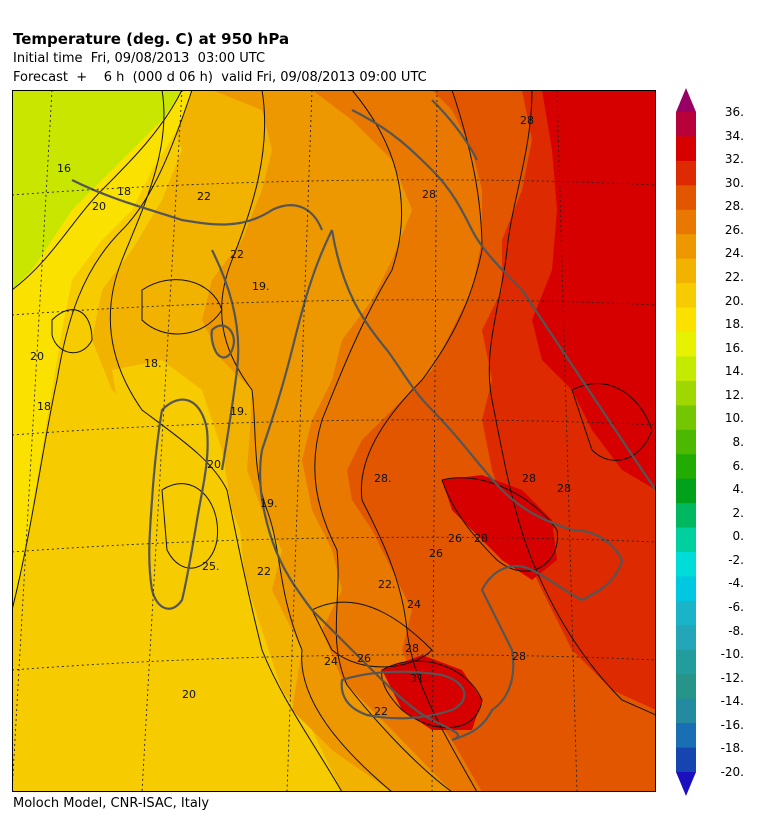  I want to click on colorbar-tick-label: -8., so click(736, 630).